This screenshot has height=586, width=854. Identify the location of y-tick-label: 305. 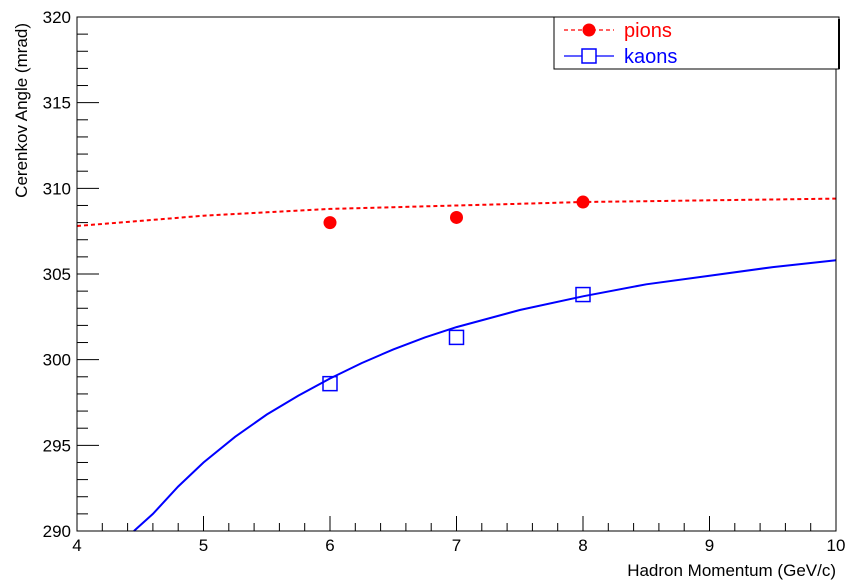
(57, 274).